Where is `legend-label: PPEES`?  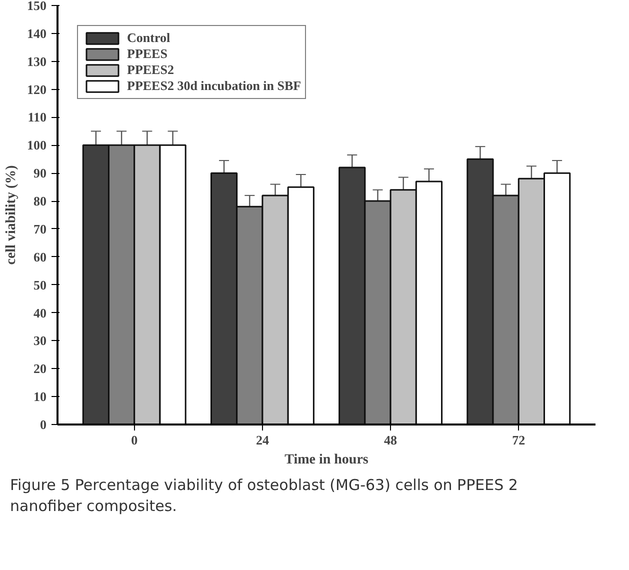 legend-label: PPEES is located at coordinates (147, 54).